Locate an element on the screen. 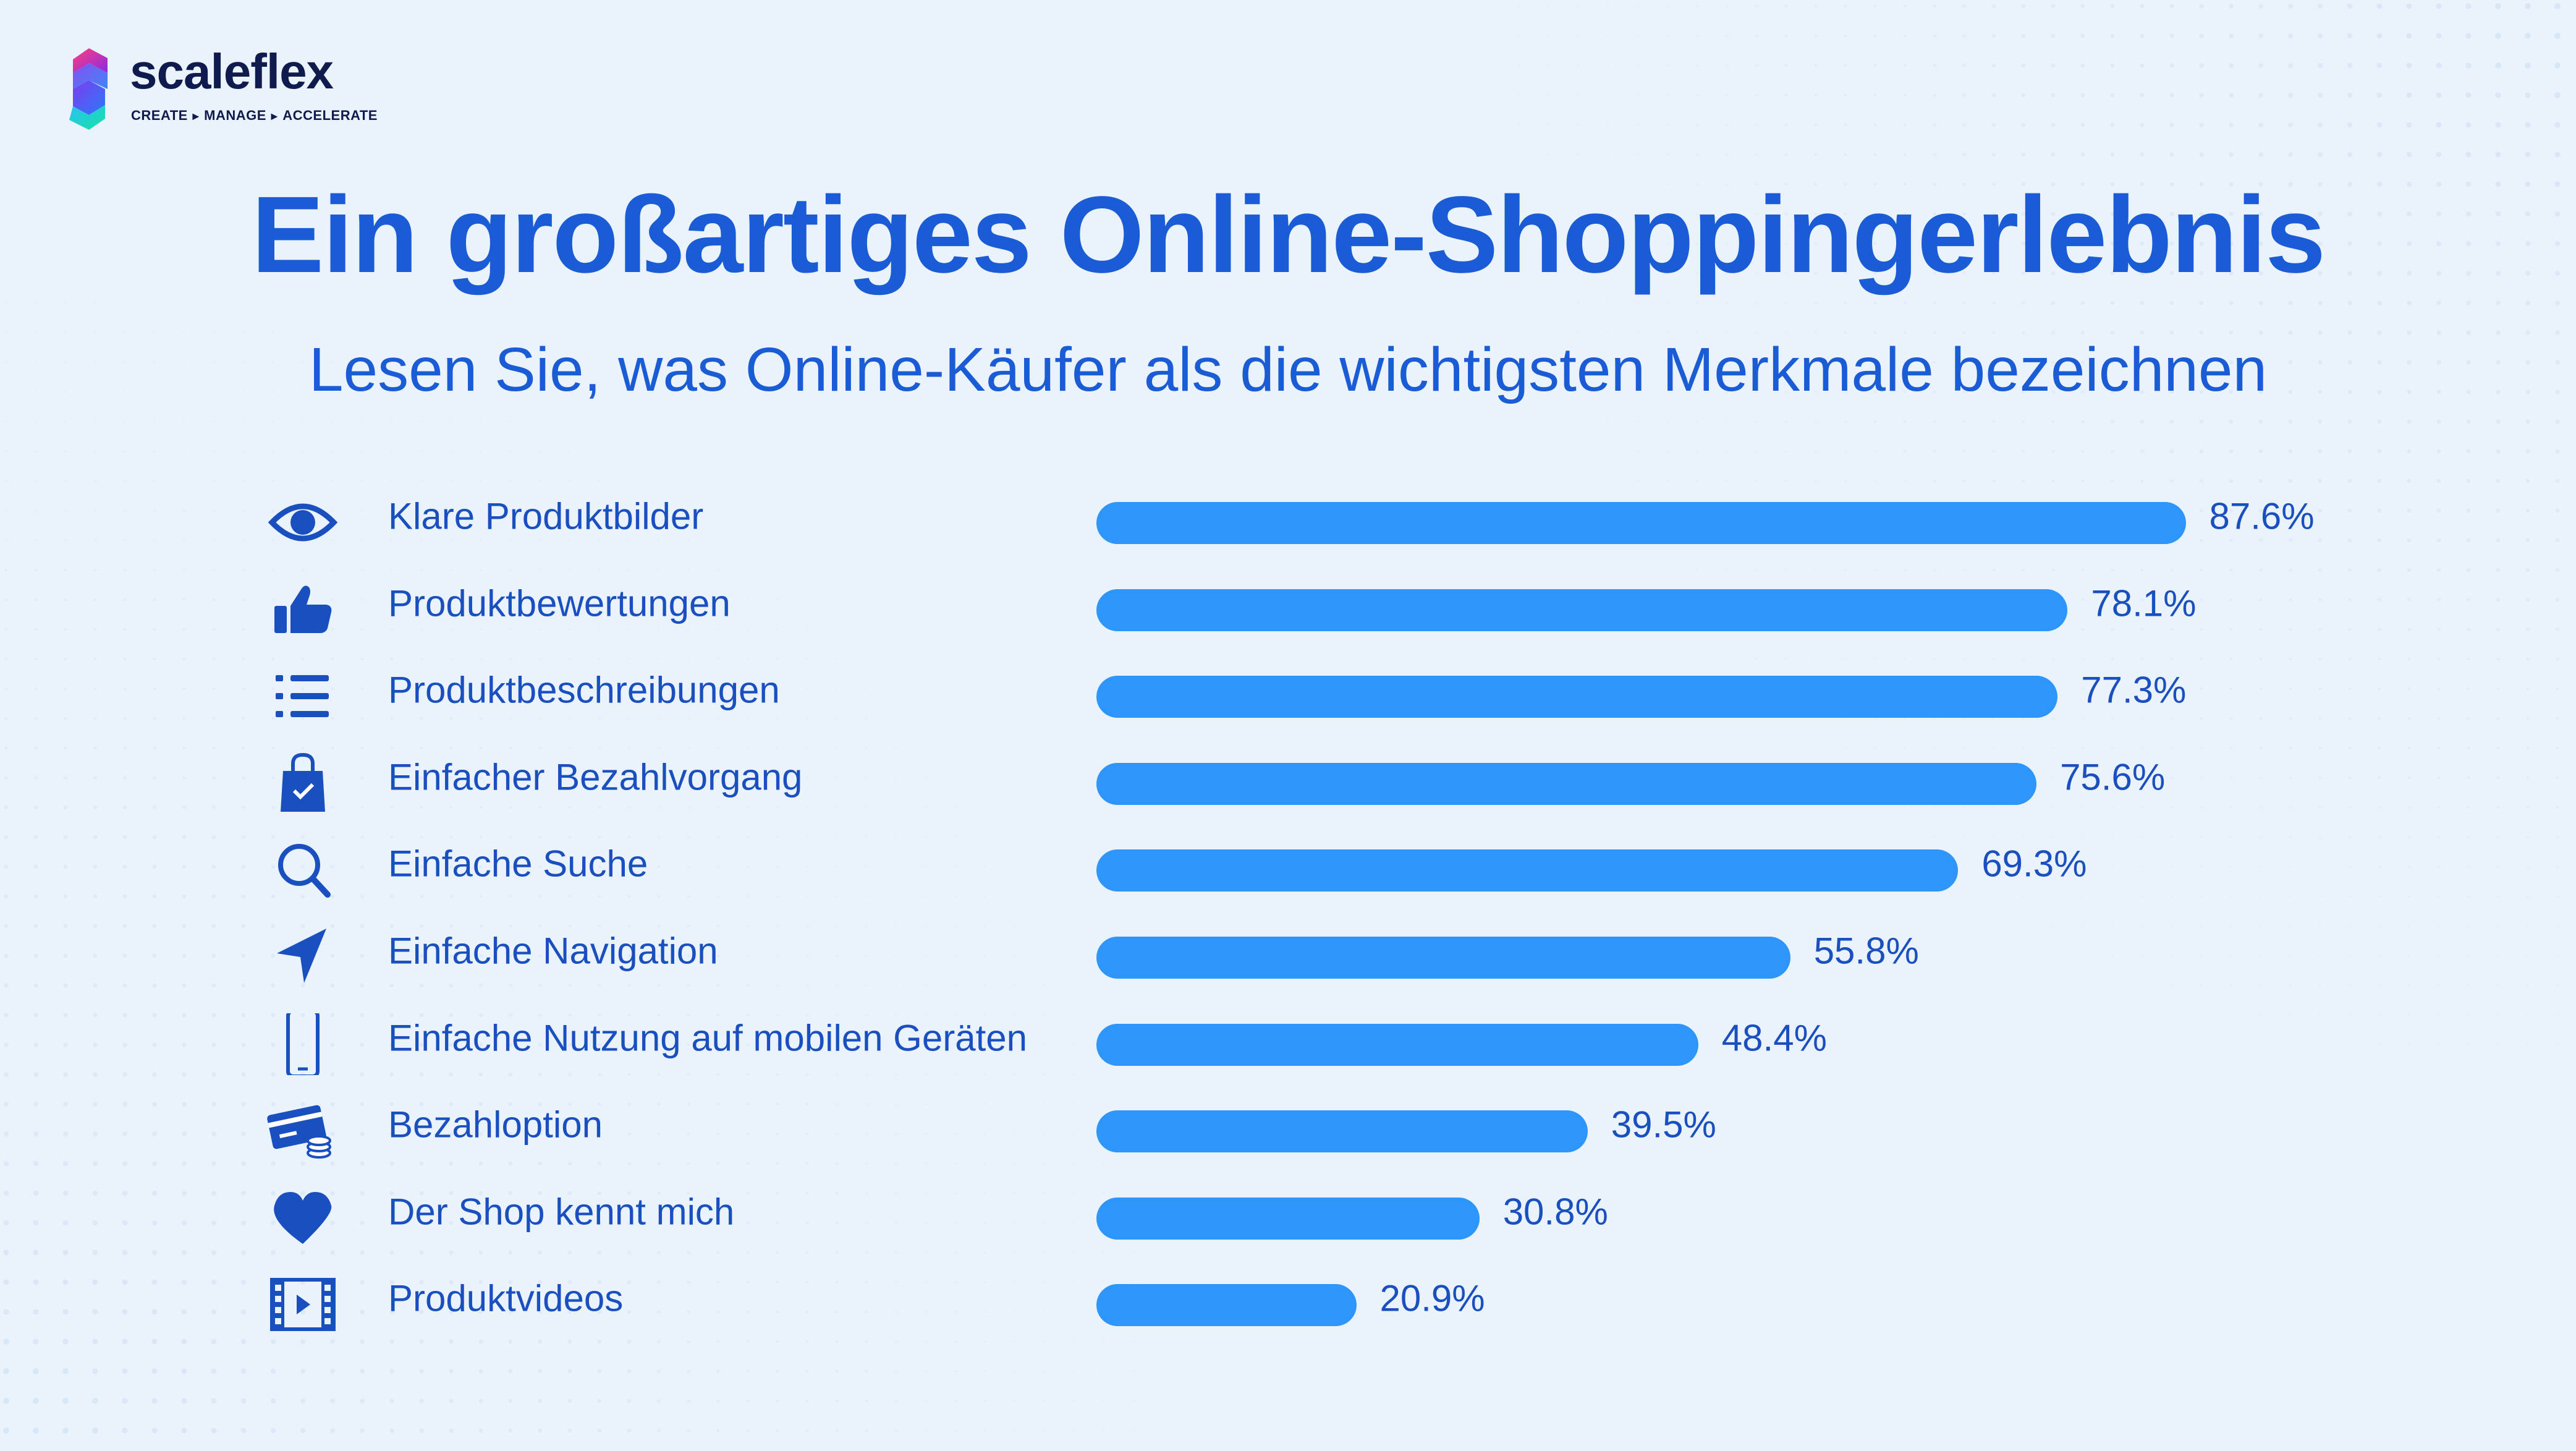 The image size is (2576, 1451). category-label: Einfache Suche is located at coordinates (518, 864).